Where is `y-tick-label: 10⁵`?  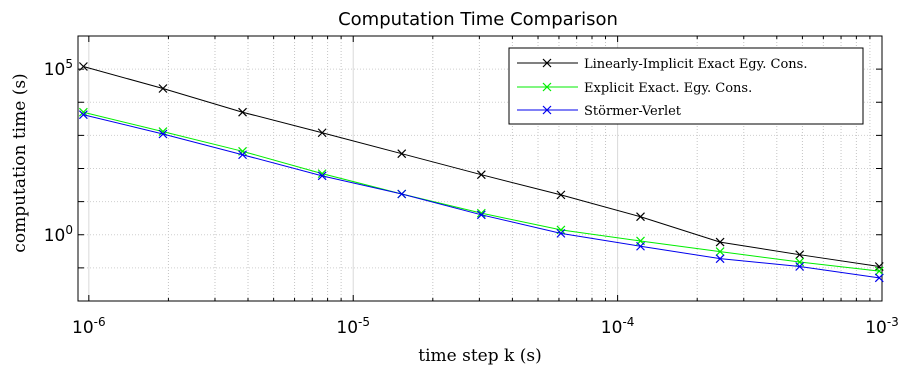 y-tick-label: 10⁵ is located at coordinates (58, 68).